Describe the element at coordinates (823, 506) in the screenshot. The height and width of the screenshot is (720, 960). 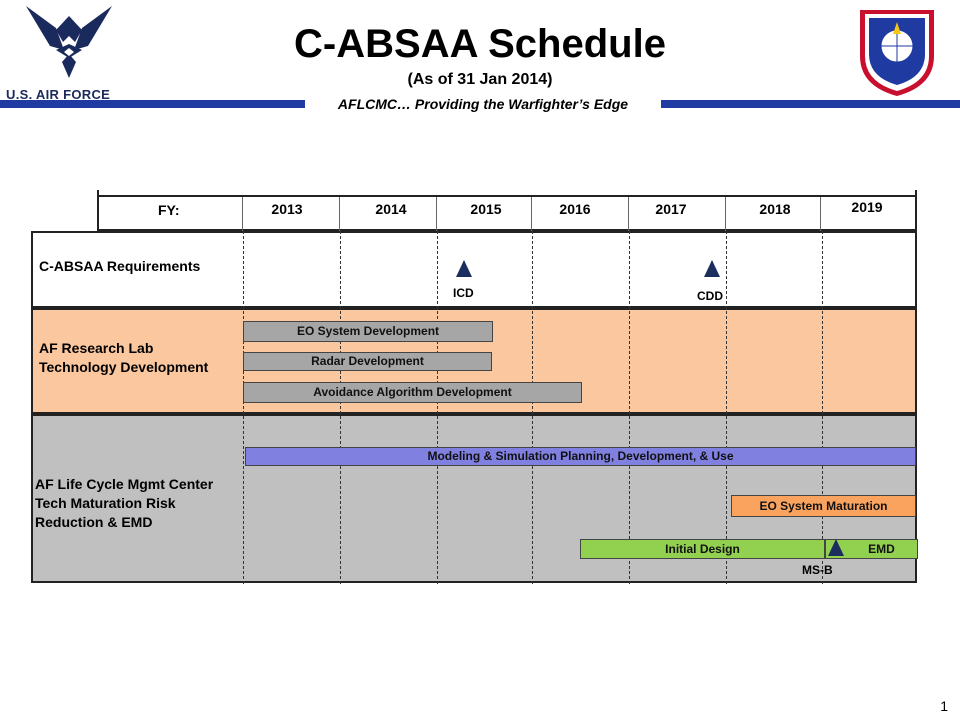
I see `eo-system-maturation-bar: EO System Maturation` at that location.